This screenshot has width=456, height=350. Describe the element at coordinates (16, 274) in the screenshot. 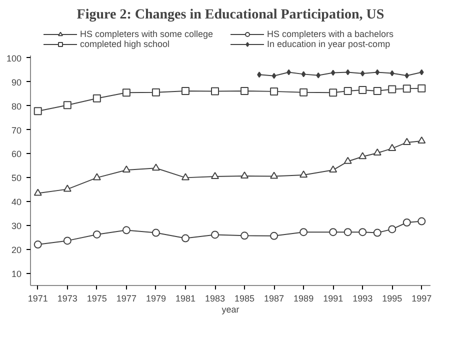

I see `y-tick-label: 10` at that location.